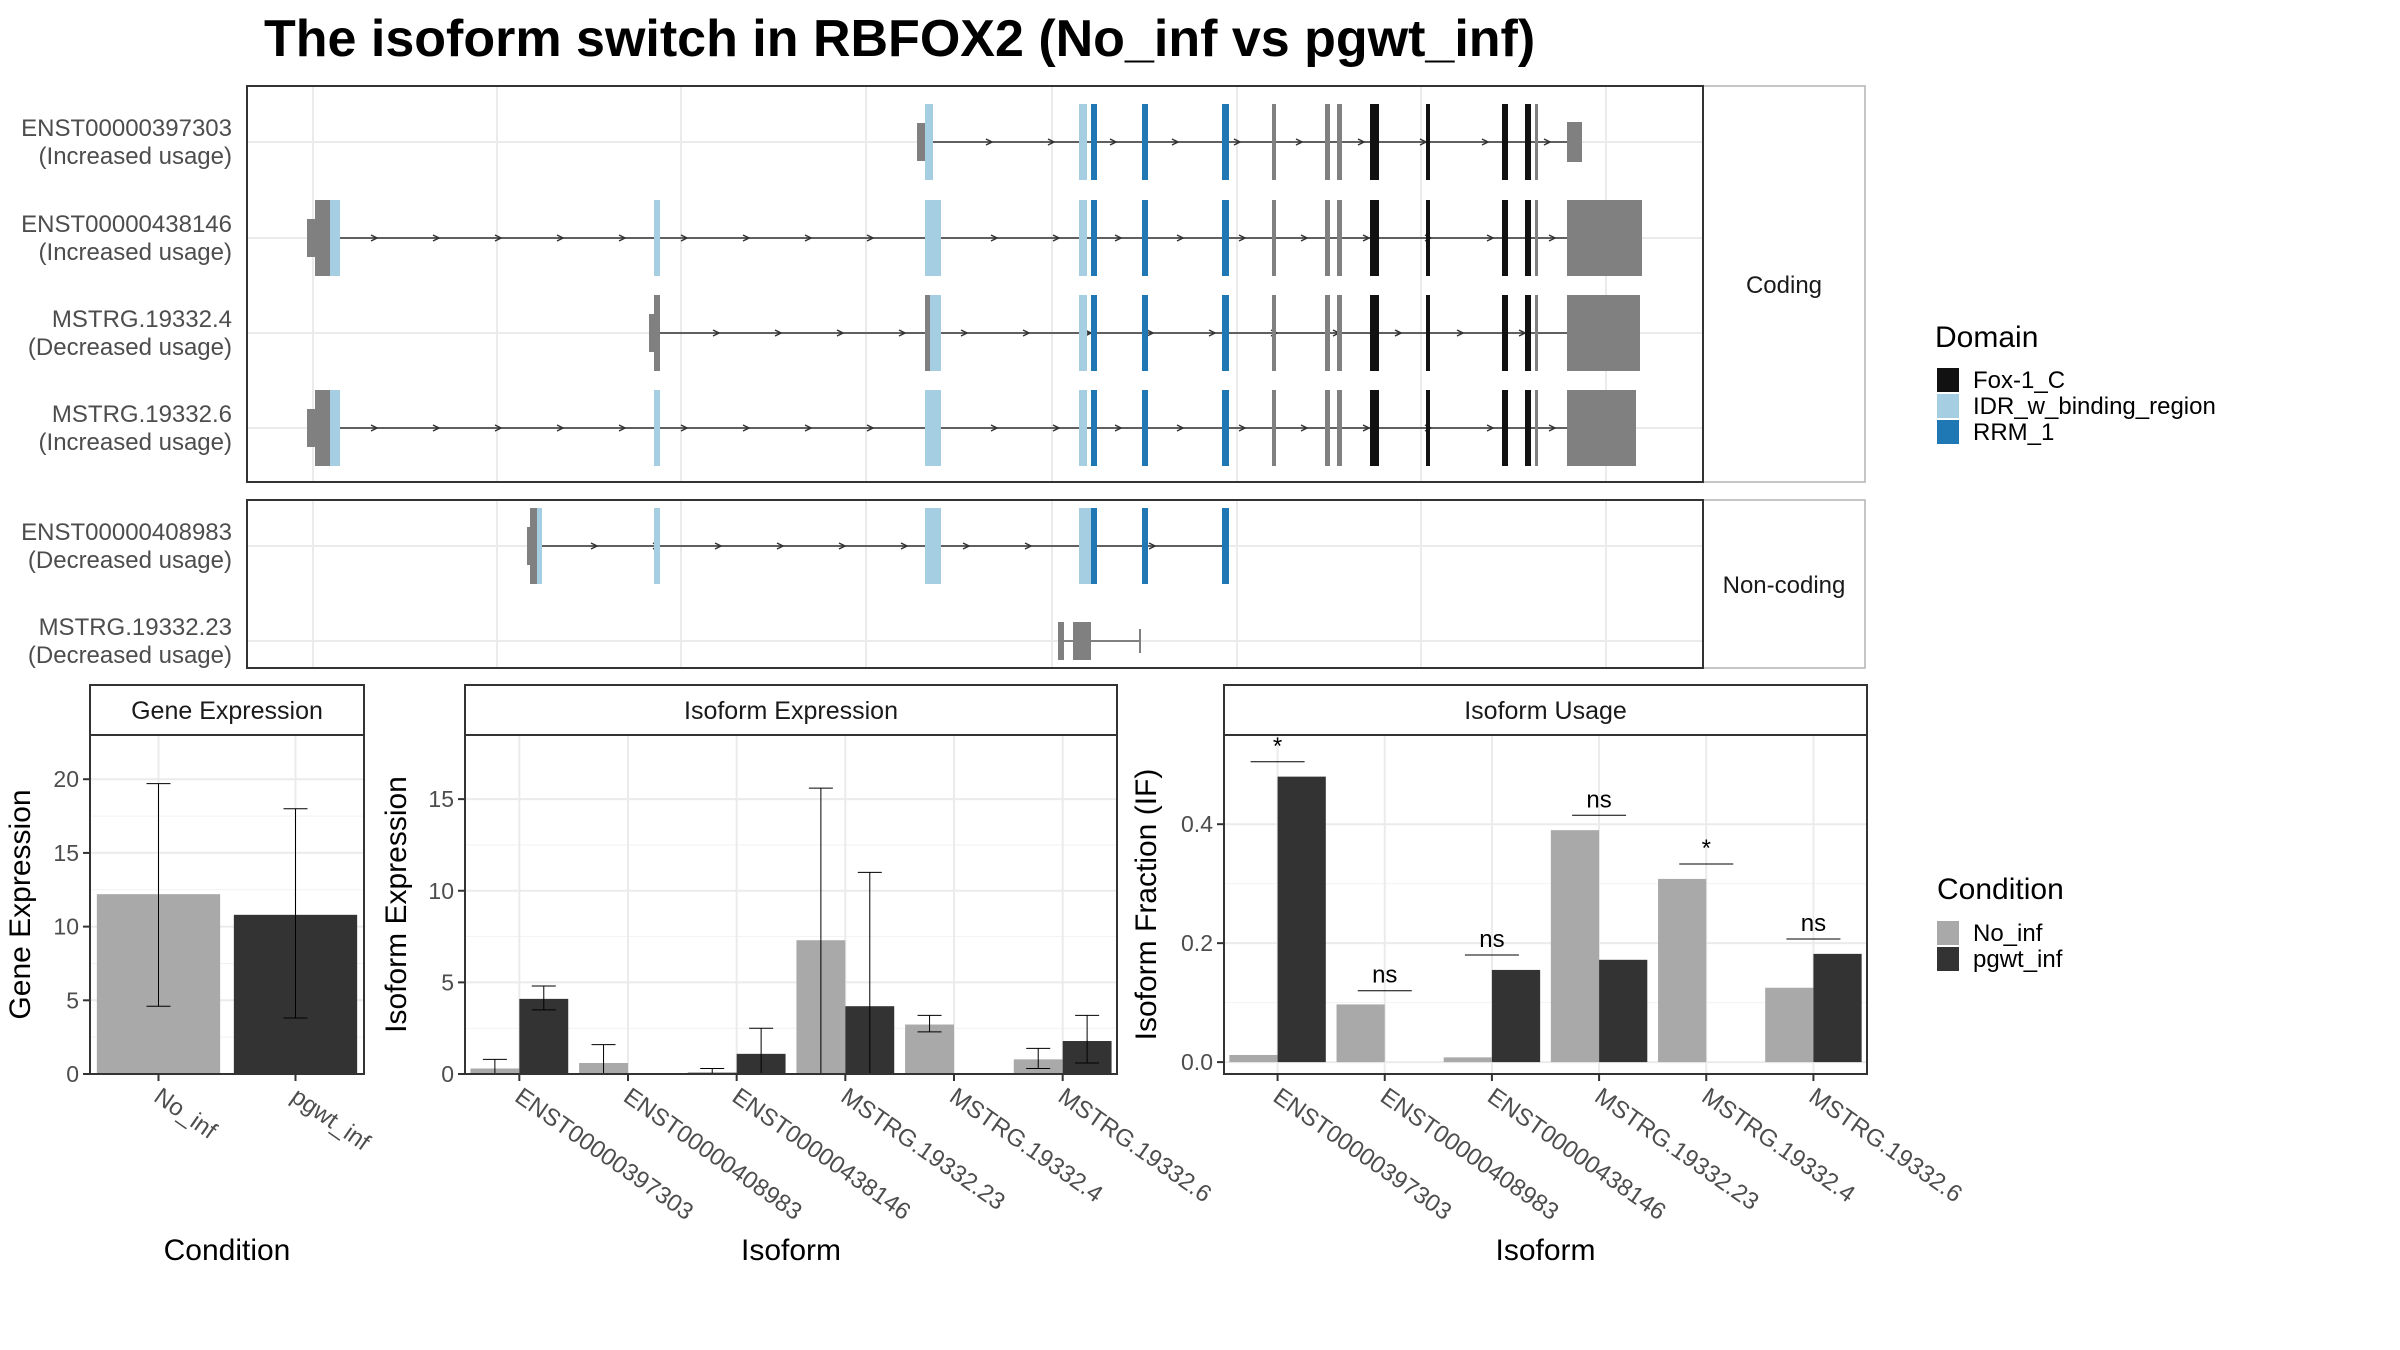 The height and width of the screenshot is (1350, 2400). Describe the element at coordinates (1948, 933) in the screenshot. I see `legend-condition-swatch` at that location.